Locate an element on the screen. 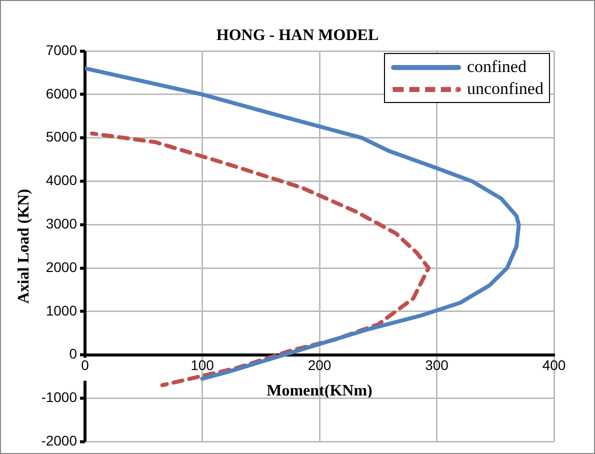  y-tick-label: 1000 is located at coordinates (62, 310).